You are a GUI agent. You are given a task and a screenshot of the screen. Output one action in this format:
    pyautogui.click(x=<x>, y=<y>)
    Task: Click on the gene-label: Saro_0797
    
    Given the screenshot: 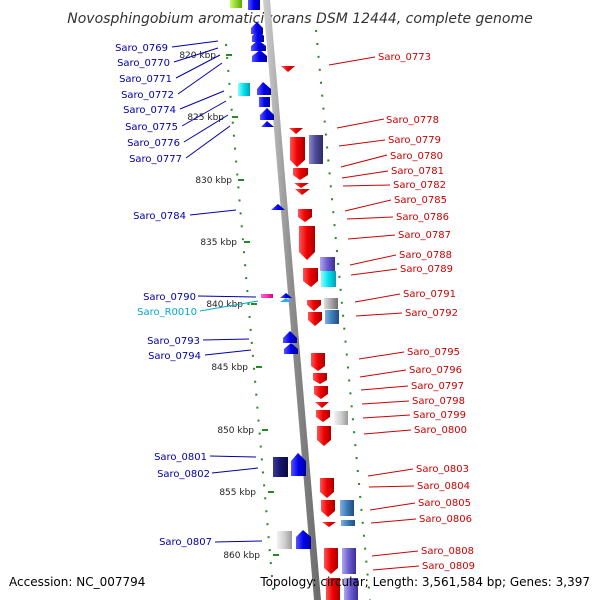 What is the action you would take?
    pyautogui.click(x=437, y=386)
    